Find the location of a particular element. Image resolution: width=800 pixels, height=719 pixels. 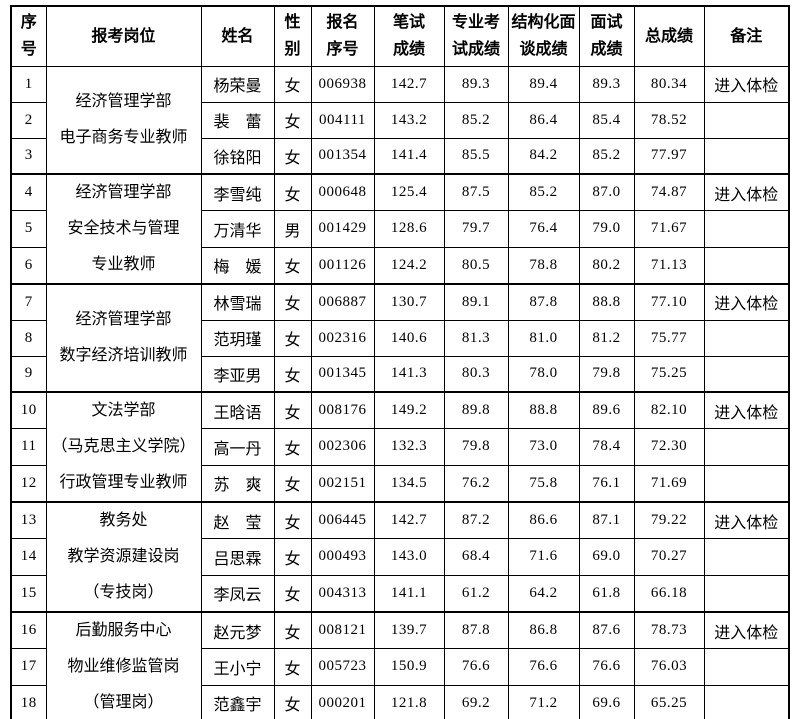

written-score-cell: 141.4 is located at coordinates (409, 156).